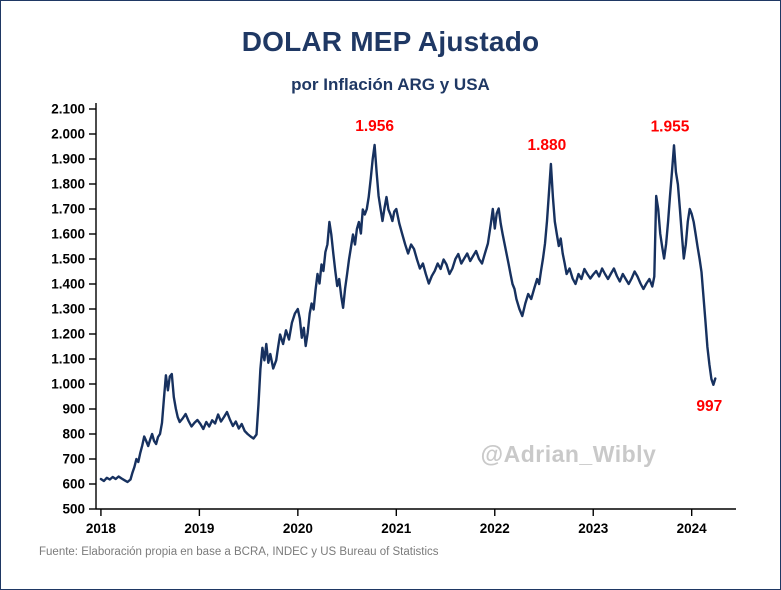 Image resolution: width=781 pixels, height=590 pixels. Describe the element at coordinates (692, 528) in the screenshot. I see `x-tick-label: 2024` at that location.